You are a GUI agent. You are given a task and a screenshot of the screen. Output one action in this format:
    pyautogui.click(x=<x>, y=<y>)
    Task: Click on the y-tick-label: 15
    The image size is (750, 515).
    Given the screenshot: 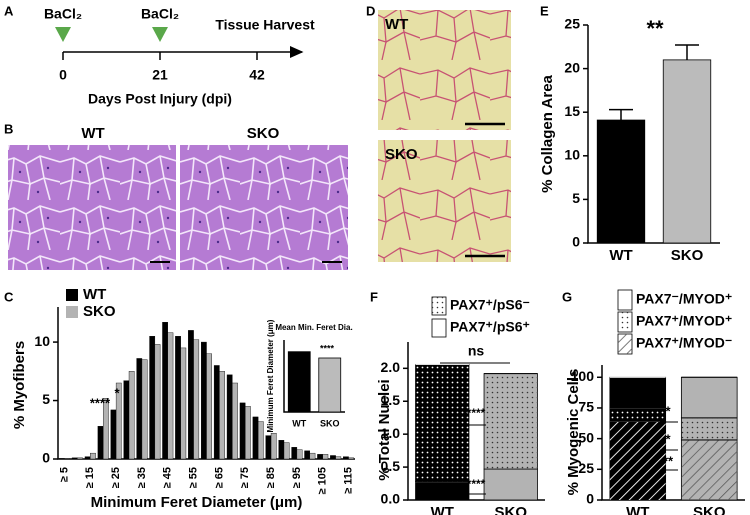 What is the action you would take?
    pyautogui.click(x=572, y=111)
    